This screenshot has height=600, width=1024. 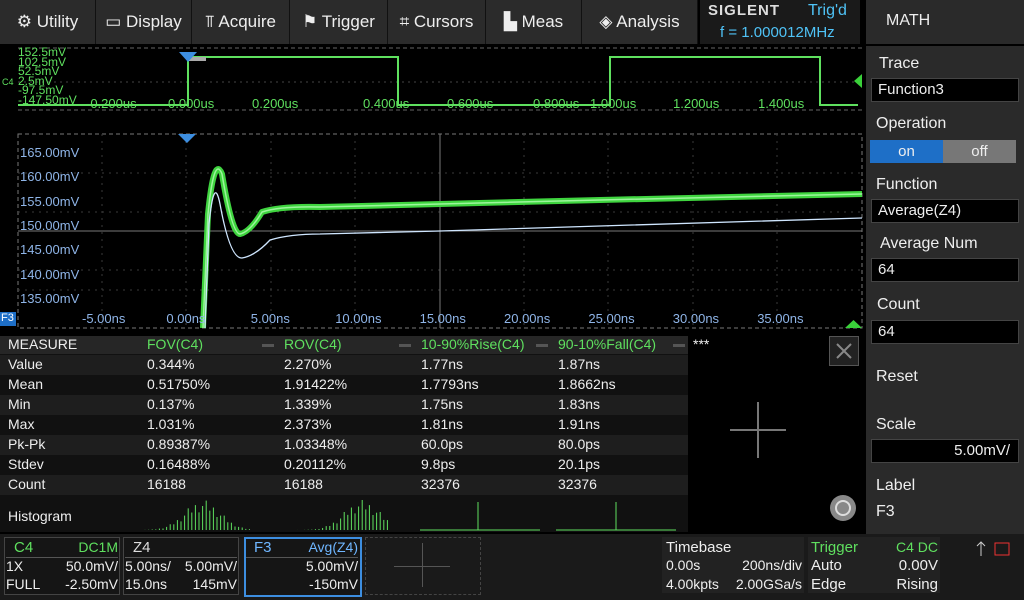 What do you see at coordinates (186, 318) in the screenshot?
I see `main-x-label: 0.00ns` at bounding box center [186, 318].